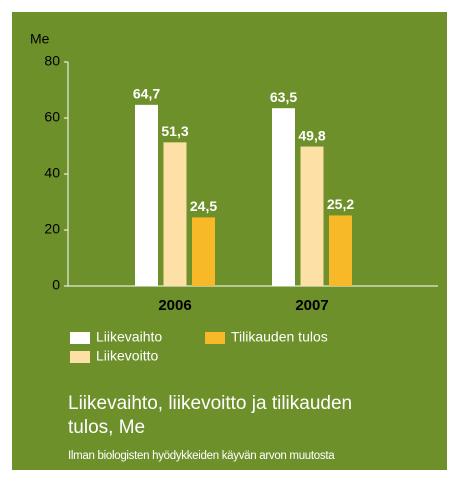 This screenshot has height=482, width=457. Describe the element at coordinates (311, 135) in the screenshot. I see `data-label: 49,8` at that location.